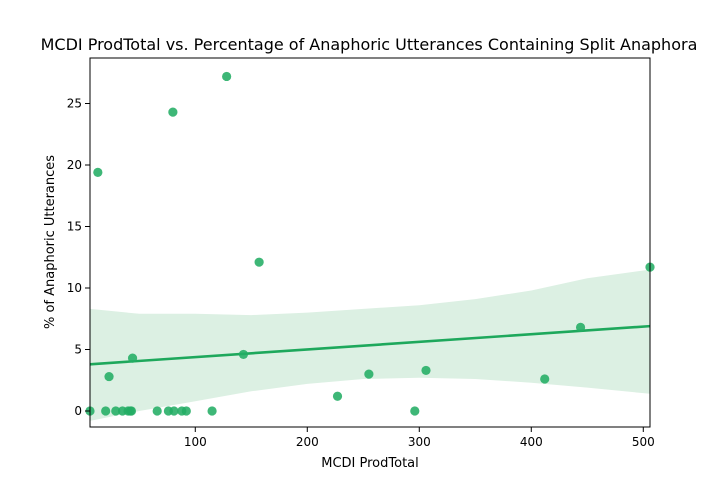 The height and width of the screenshot is (480, 722). I want to click on y-tick-label: 0, so click(78, 411).